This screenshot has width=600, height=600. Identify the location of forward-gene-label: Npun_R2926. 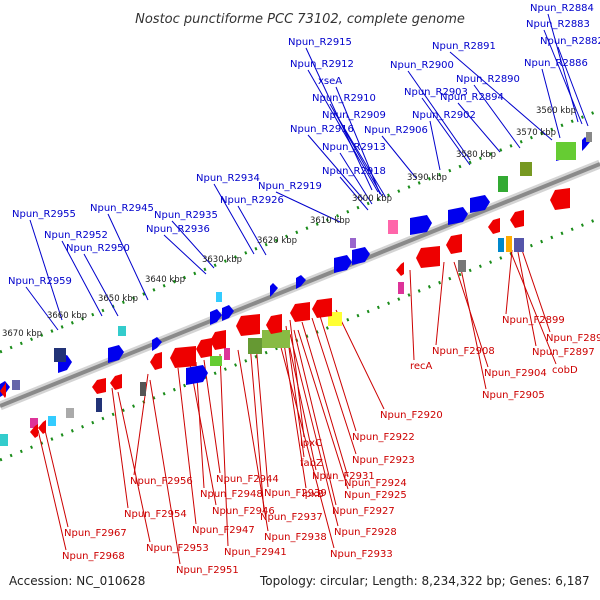
(252, 200).